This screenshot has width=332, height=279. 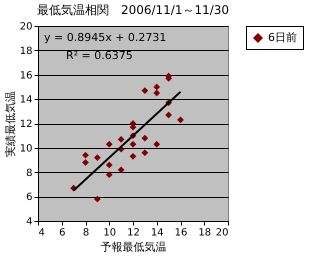 What do you see at coordinates (282, 37) in the screenshot?
I see `legend-label: 6日前` at bounding box center [282, 37].